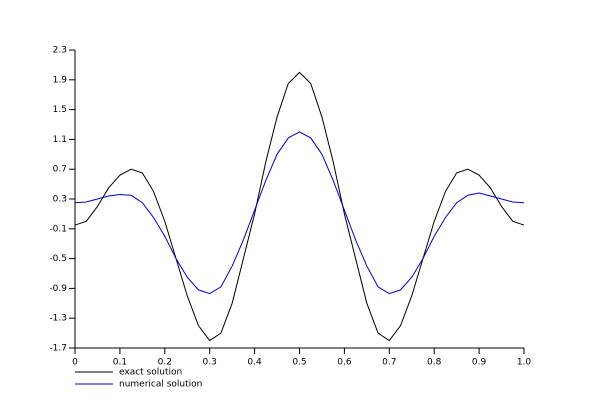 Image resolution: width=600 pixels, height=400 pixels. What do you see at coordinates (60, 110) in the screenshot?
I see `y-tick-label: 1.5` at bounding box center [60, 110].